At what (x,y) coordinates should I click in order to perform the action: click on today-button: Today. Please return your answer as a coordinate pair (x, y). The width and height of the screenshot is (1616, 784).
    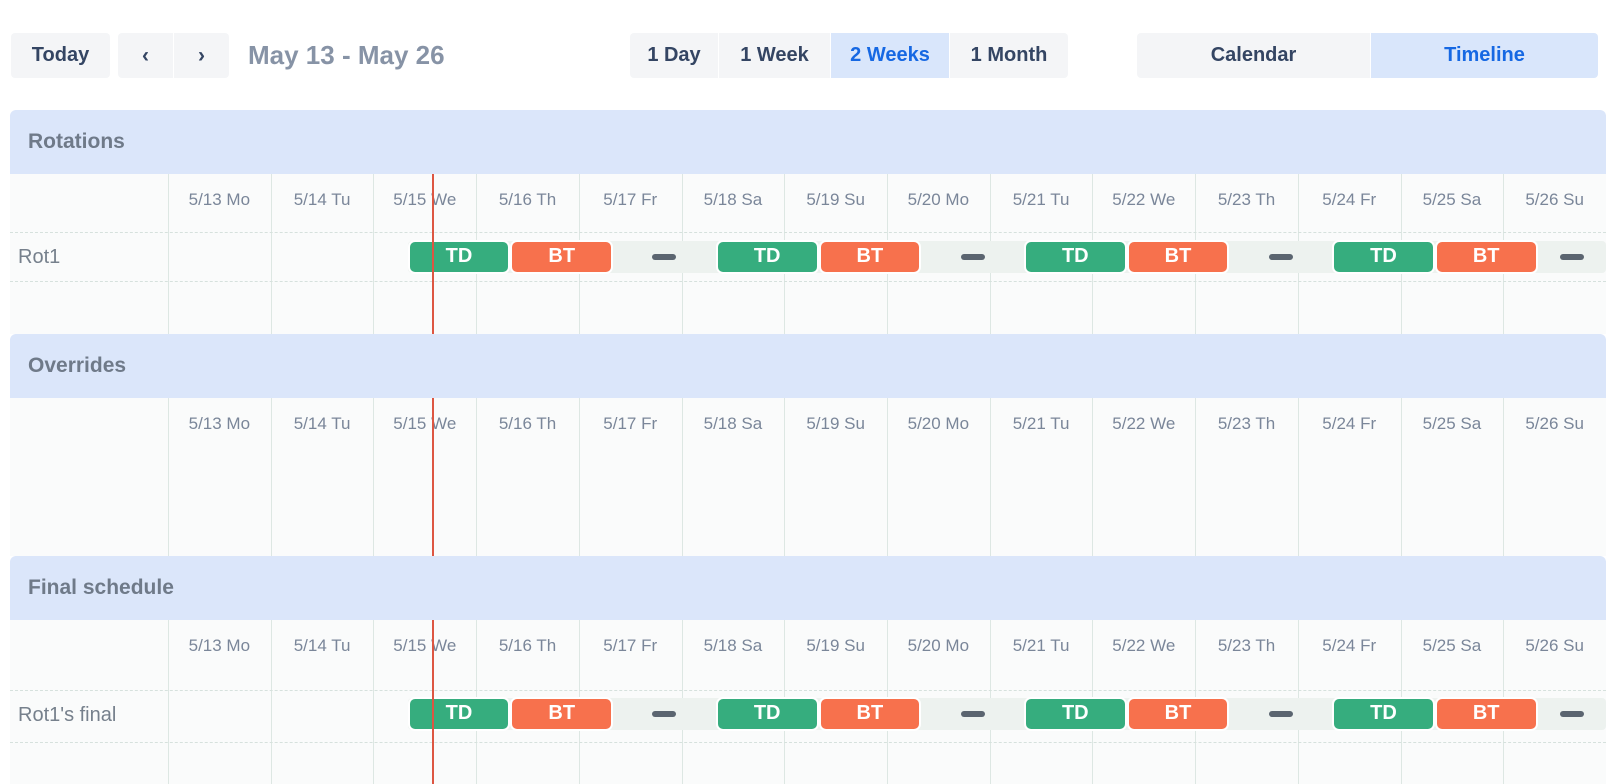
    Looking at the image, I should click on (60, 55).